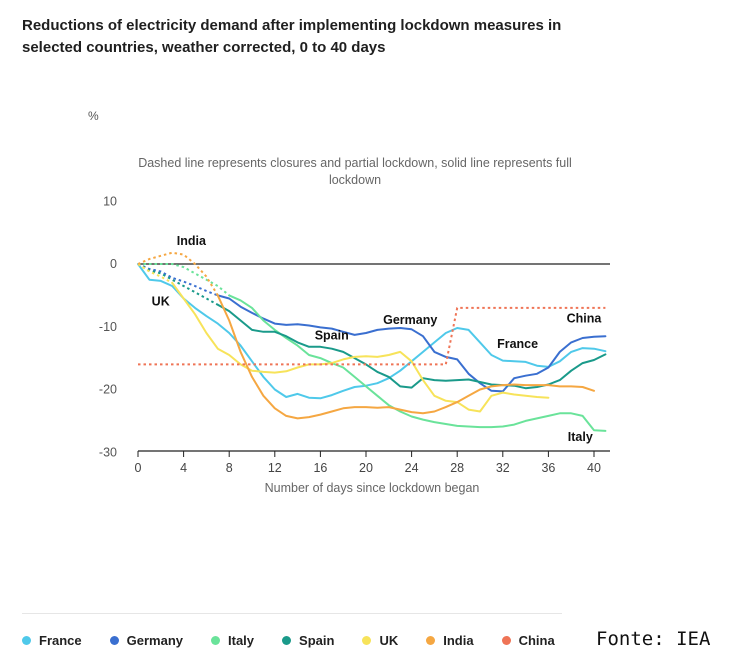  I want to click on series-label-italy: Italy, so click(580, 437).